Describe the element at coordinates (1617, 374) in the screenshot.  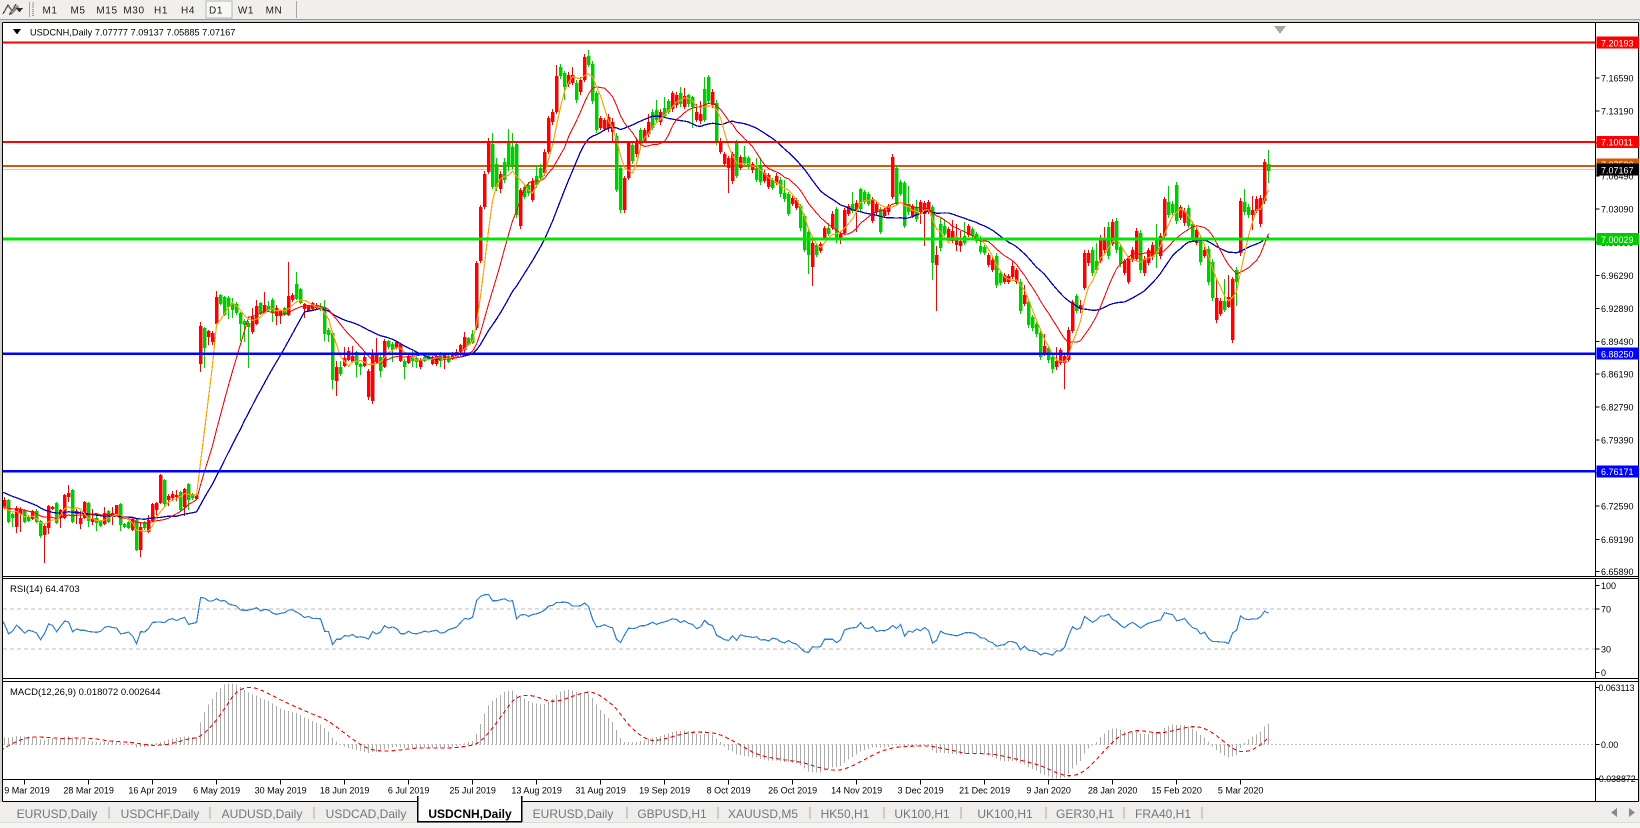
I see `svg-text: 6.86190` at that location.